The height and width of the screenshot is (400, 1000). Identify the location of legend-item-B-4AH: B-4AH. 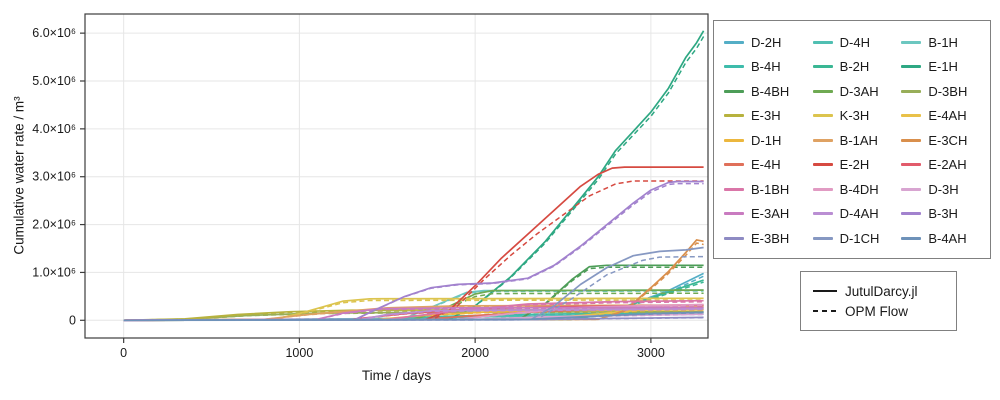
(940, 238).